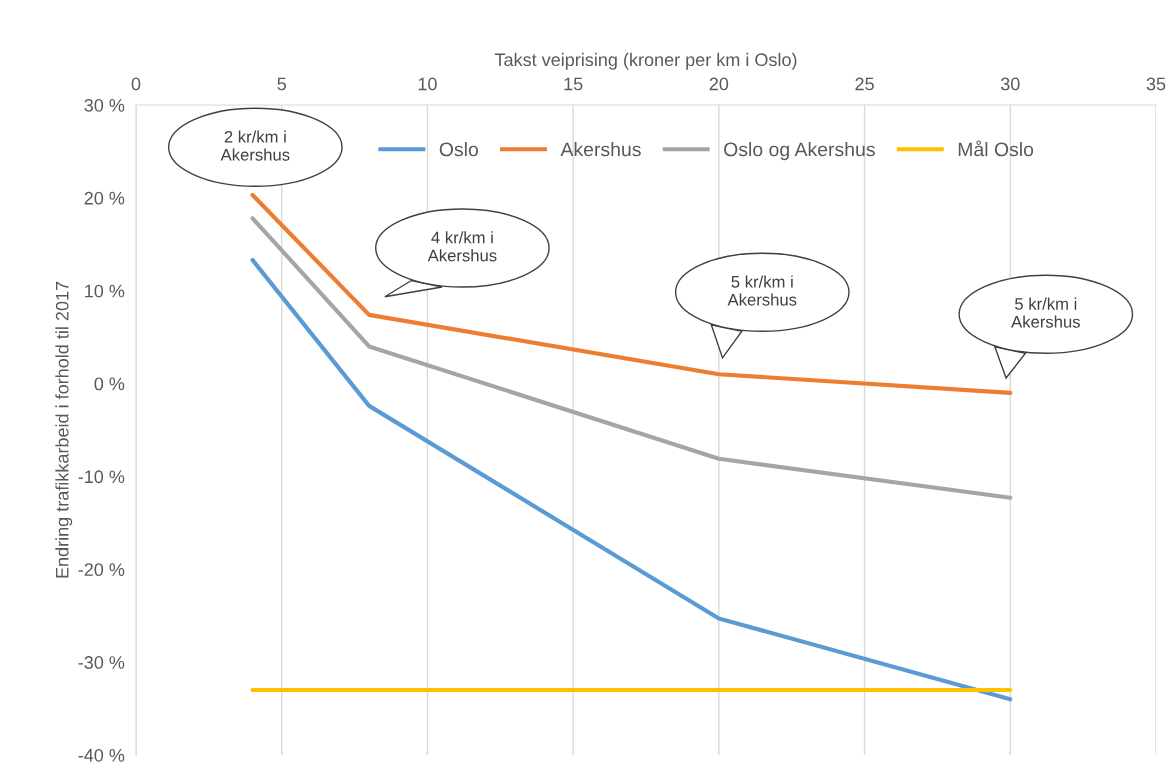 This screenshot has height=771, width=1168. I want to click on x-axis-title: Takst veiprising (kroner per km i Oslo), so click(645, 61).